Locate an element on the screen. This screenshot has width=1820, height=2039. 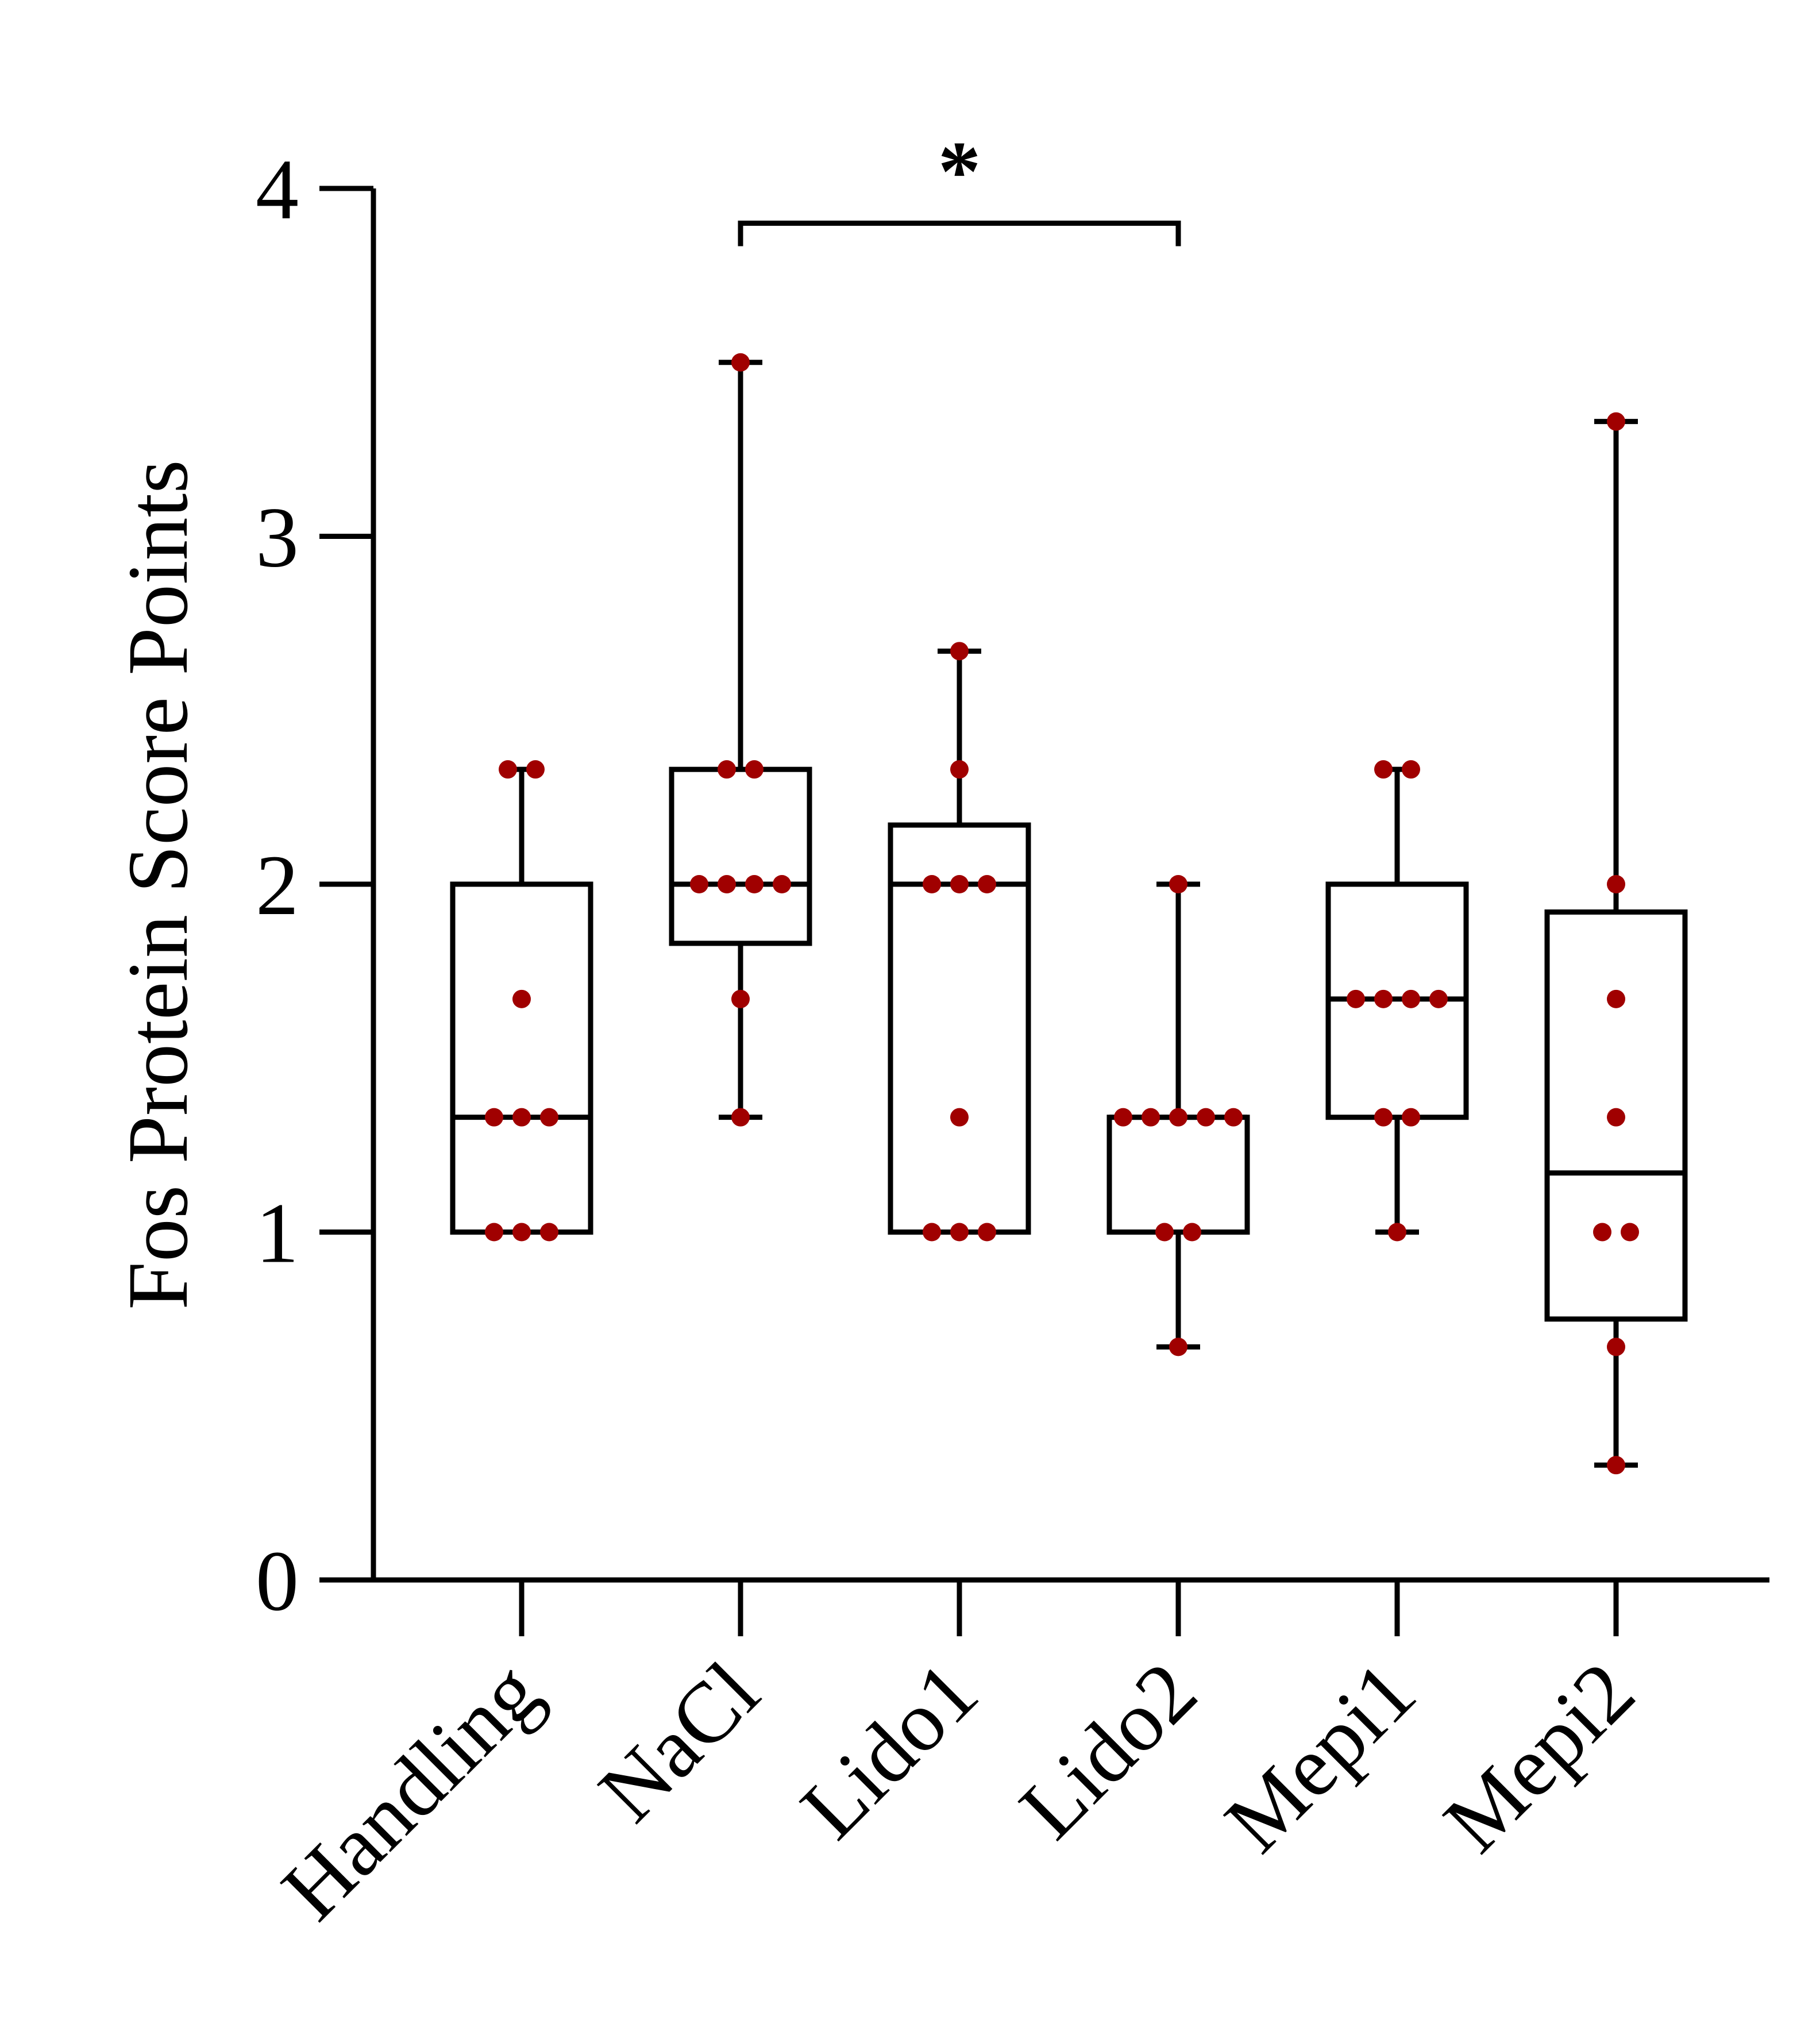
y-tick-label: 1 is located at coordinates (277, 1233).